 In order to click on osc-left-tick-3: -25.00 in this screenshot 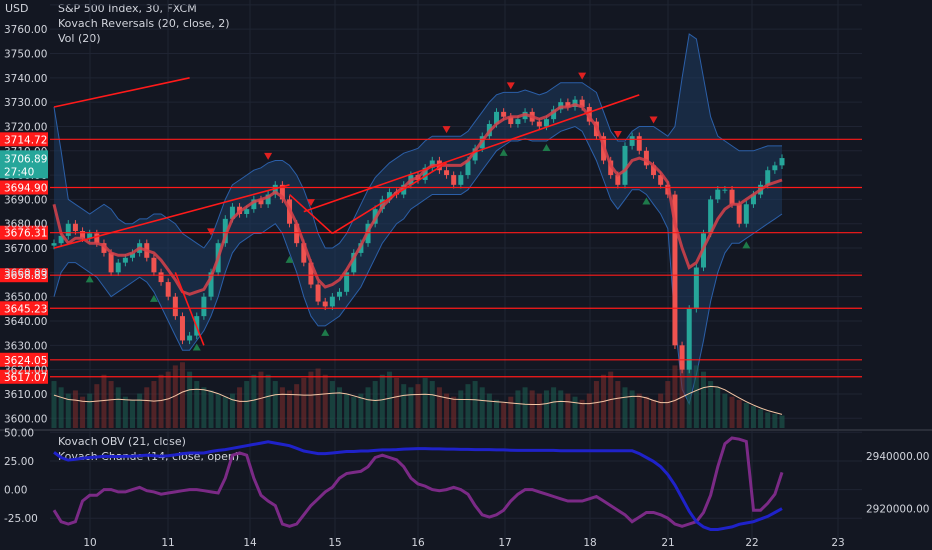, I will do `click(21, 519)`.